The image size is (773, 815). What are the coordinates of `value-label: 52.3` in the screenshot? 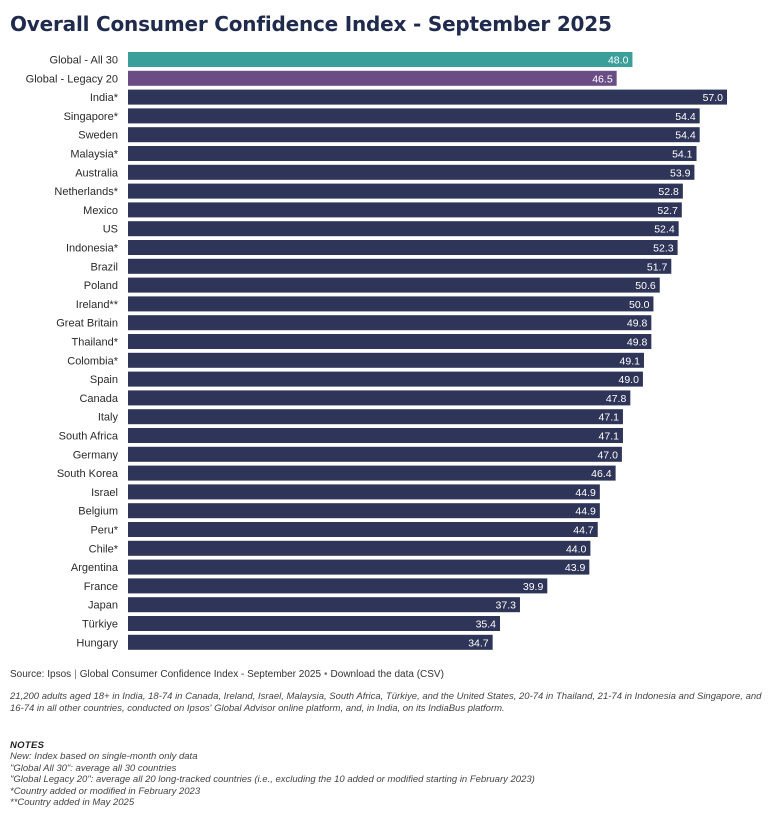 It's located at (663, 249).